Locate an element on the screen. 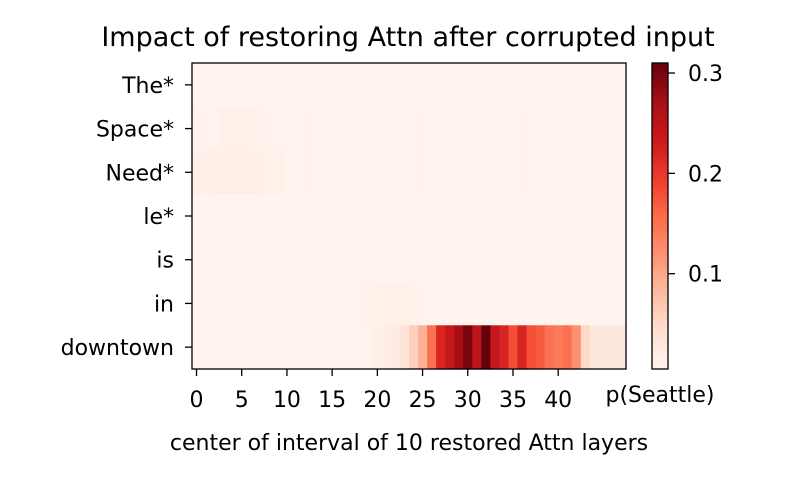  x-tick-label: 15 is located at coordinates (332, 400).